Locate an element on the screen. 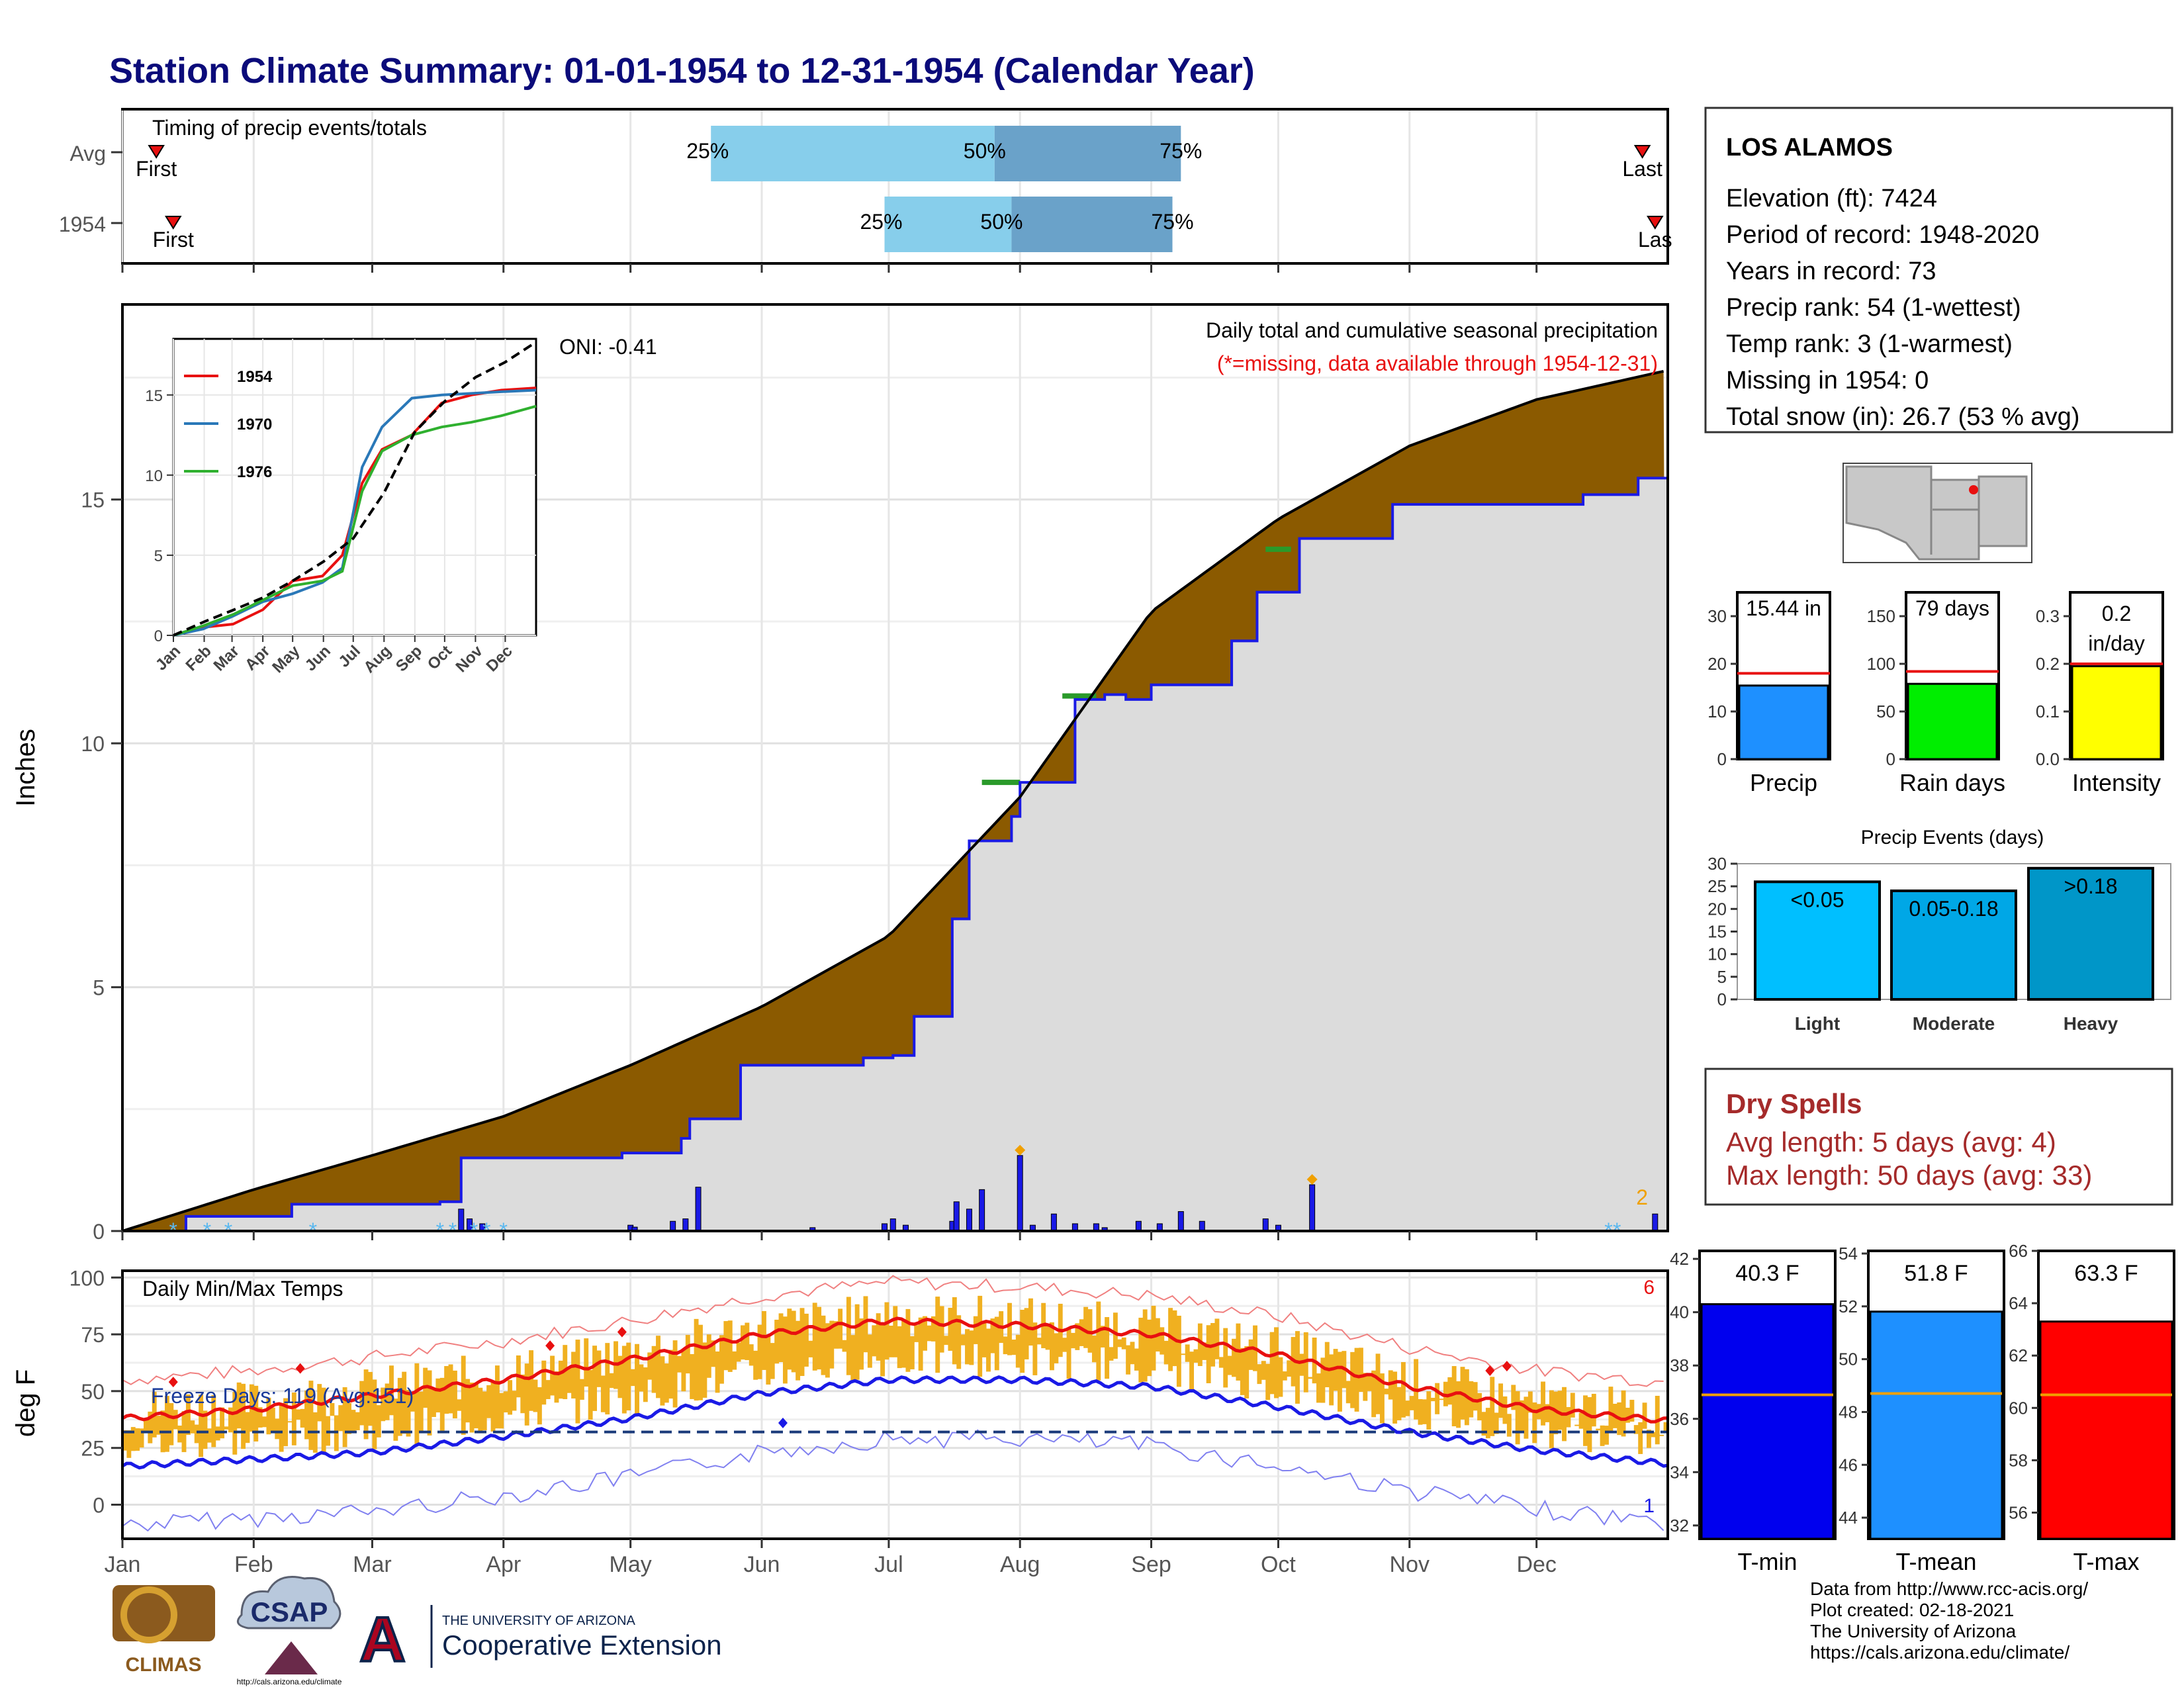 The width and height of the screenshot is (2184, 1691). events-tick-label: 10 is located at coordinates (1717, 954).